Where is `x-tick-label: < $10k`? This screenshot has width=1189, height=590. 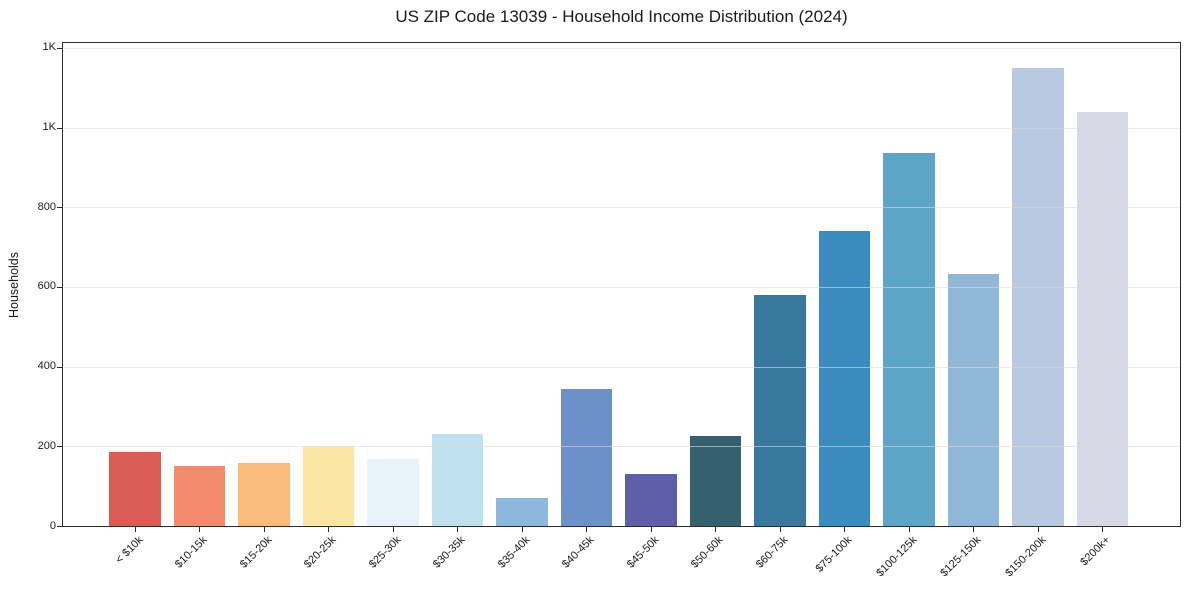
x-tick-label: < $10k is located at coordinates (129, 550).